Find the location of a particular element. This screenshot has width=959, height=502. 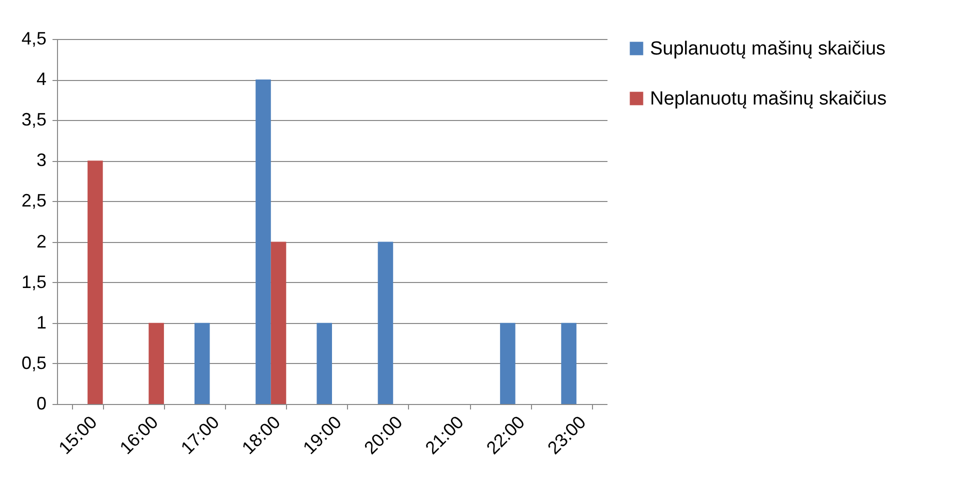

y-tick-label: 2,5 is located at coordinates (33, 200).